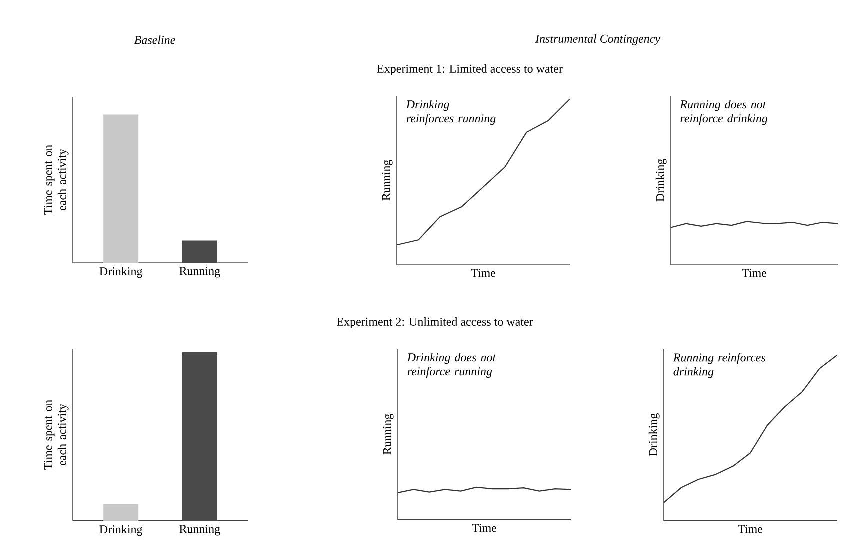  What do you see at coordinates (451, 365) in the screenshot?
I see `text: Drinking does not reinforce running` at bounding box center [451, 365].